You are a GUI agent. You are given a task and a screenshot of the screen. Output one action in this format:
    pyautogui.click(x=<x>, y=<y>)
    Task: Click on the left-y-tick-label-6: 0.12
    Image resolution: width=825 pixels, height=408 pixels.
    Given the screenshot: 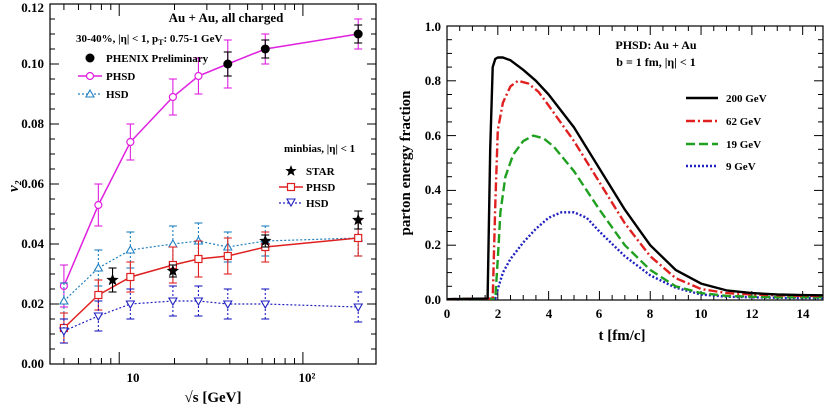 What is the action you would take?
    pyautogui.click(x=32, y=7)
    